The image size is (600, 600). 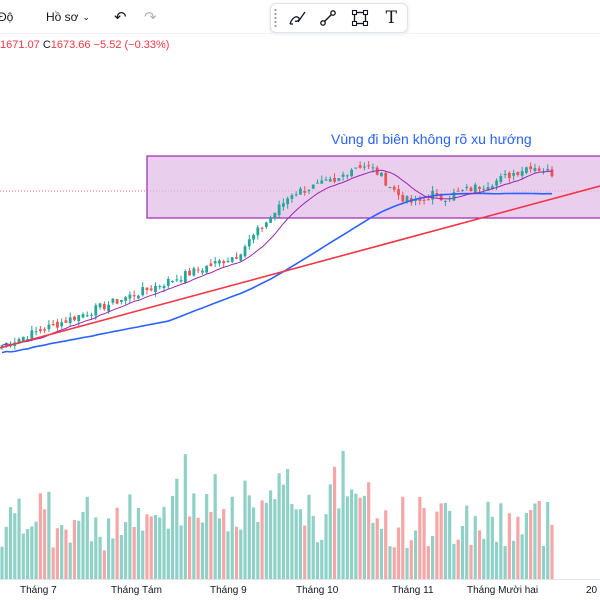 What do you see at coordinates (84, 45) in the screenshot?
I see `ohlc-legend: 1671.07 C1673.66 −5.52 (−0.33%)` at bounding box center [84, 45].